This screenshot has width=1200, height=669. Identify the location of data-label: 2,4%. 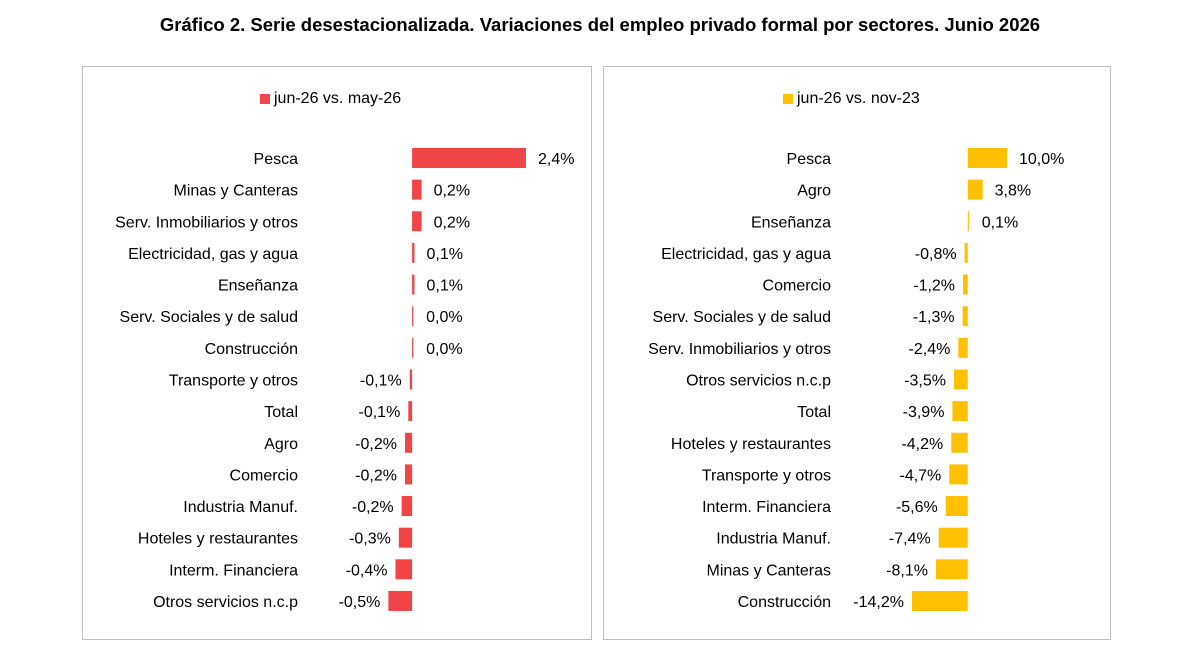
(556, 159).